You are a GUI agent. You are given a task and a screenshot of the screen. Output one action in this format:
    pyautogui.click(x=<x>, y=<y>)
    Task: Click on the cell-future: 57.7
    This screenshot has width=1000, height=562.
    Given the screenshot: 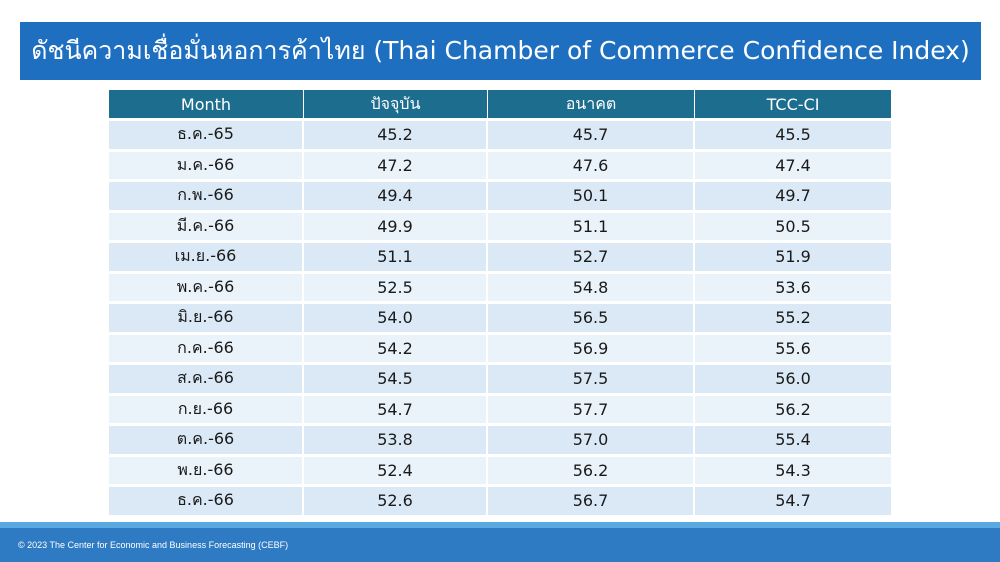 What is the action you would take?
    pyautogui.click(x=591, y=409)
    